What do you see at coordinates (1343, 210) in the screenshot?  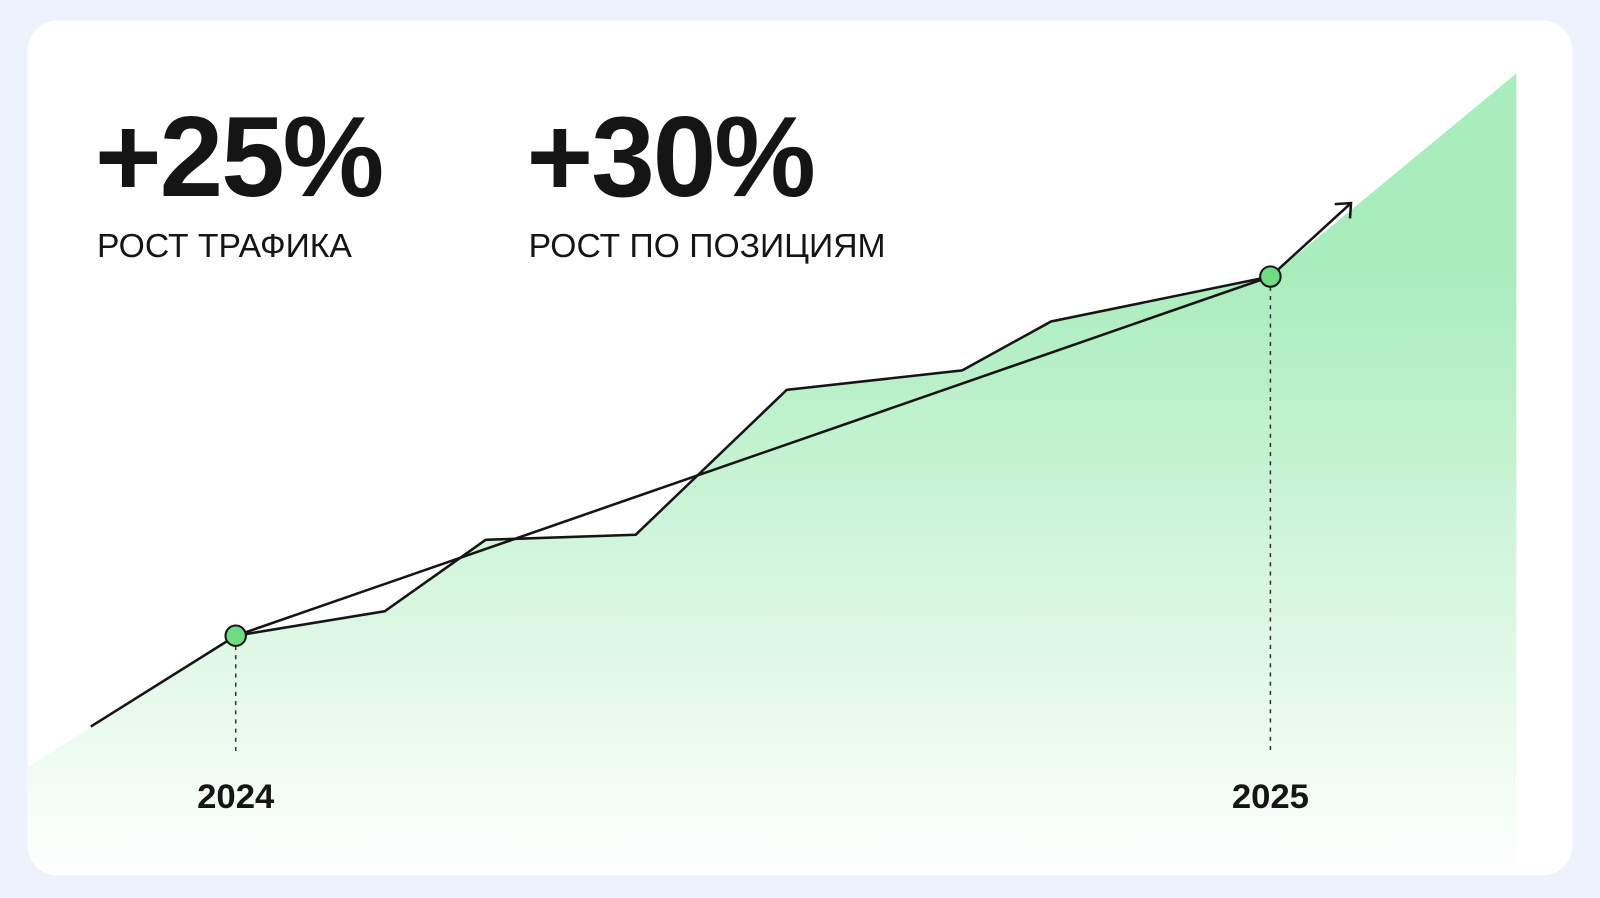 I see `trend-arrow` at bounding box center [1343, 210].